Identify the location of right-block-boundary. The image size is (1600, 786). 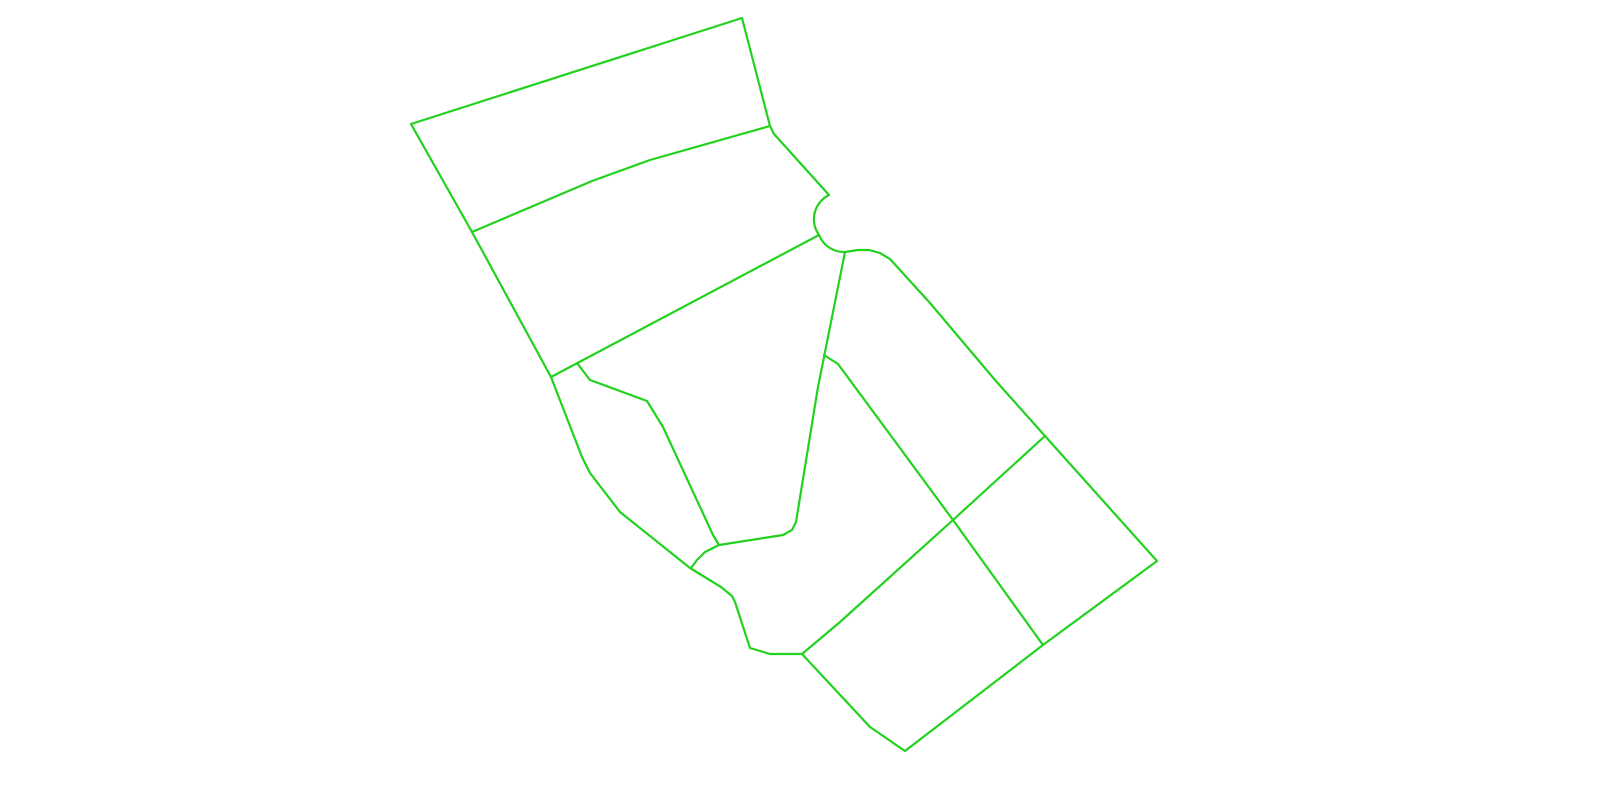
(933, 500).